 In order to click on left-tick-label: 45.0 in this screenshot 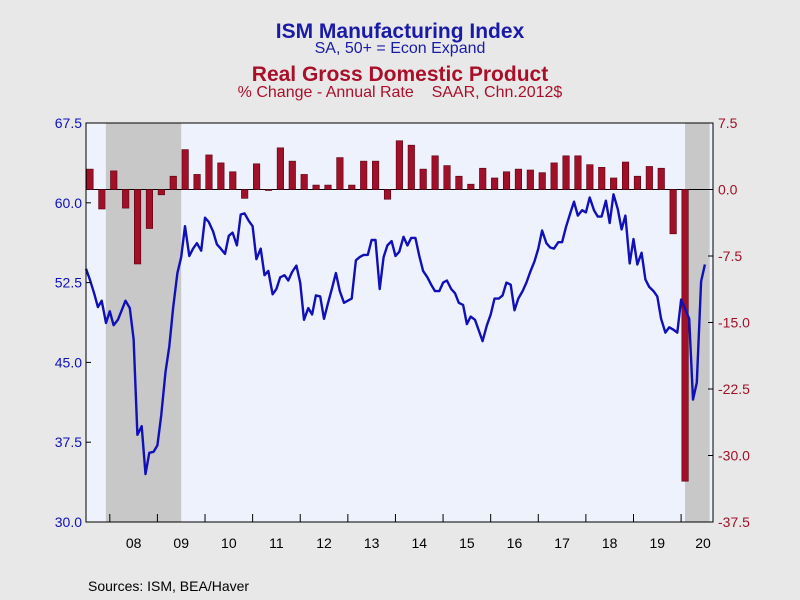, I will do `click(68, 362)`.